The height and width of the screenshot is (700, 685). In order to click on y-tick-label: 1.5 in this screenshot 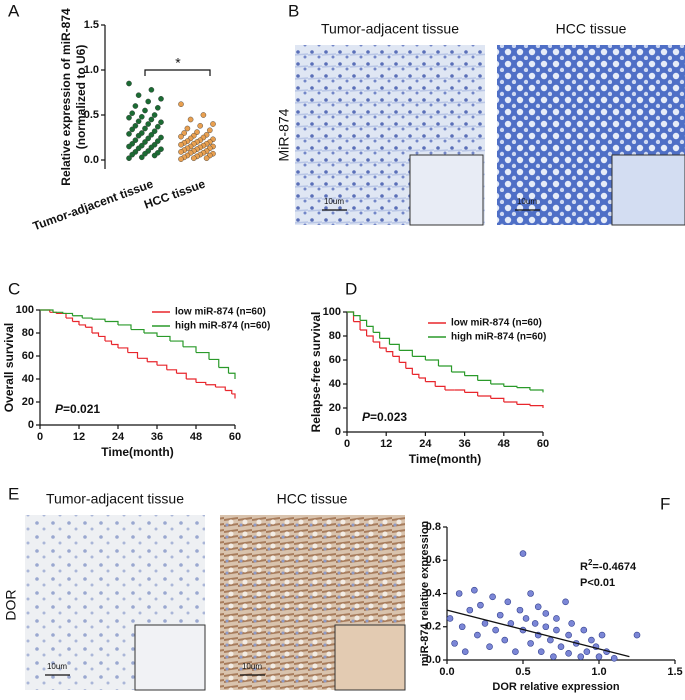, I will do `click(91, 25)`.